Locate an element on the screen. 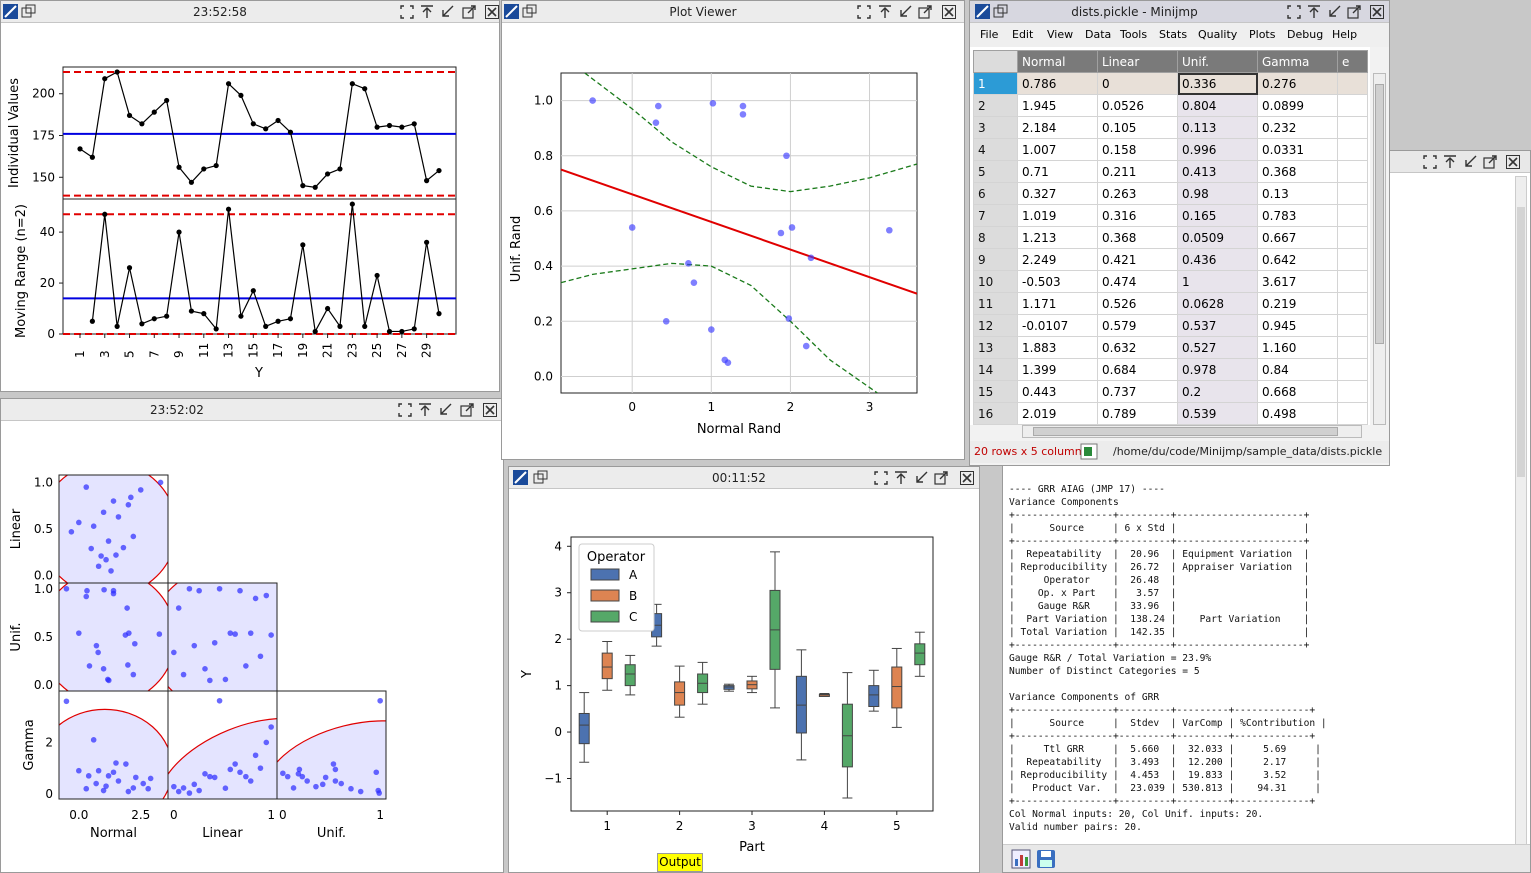 Image resolution: width=1531 pixels, height=873 pixels. chart-icon is located at coordinates (1021, 859).